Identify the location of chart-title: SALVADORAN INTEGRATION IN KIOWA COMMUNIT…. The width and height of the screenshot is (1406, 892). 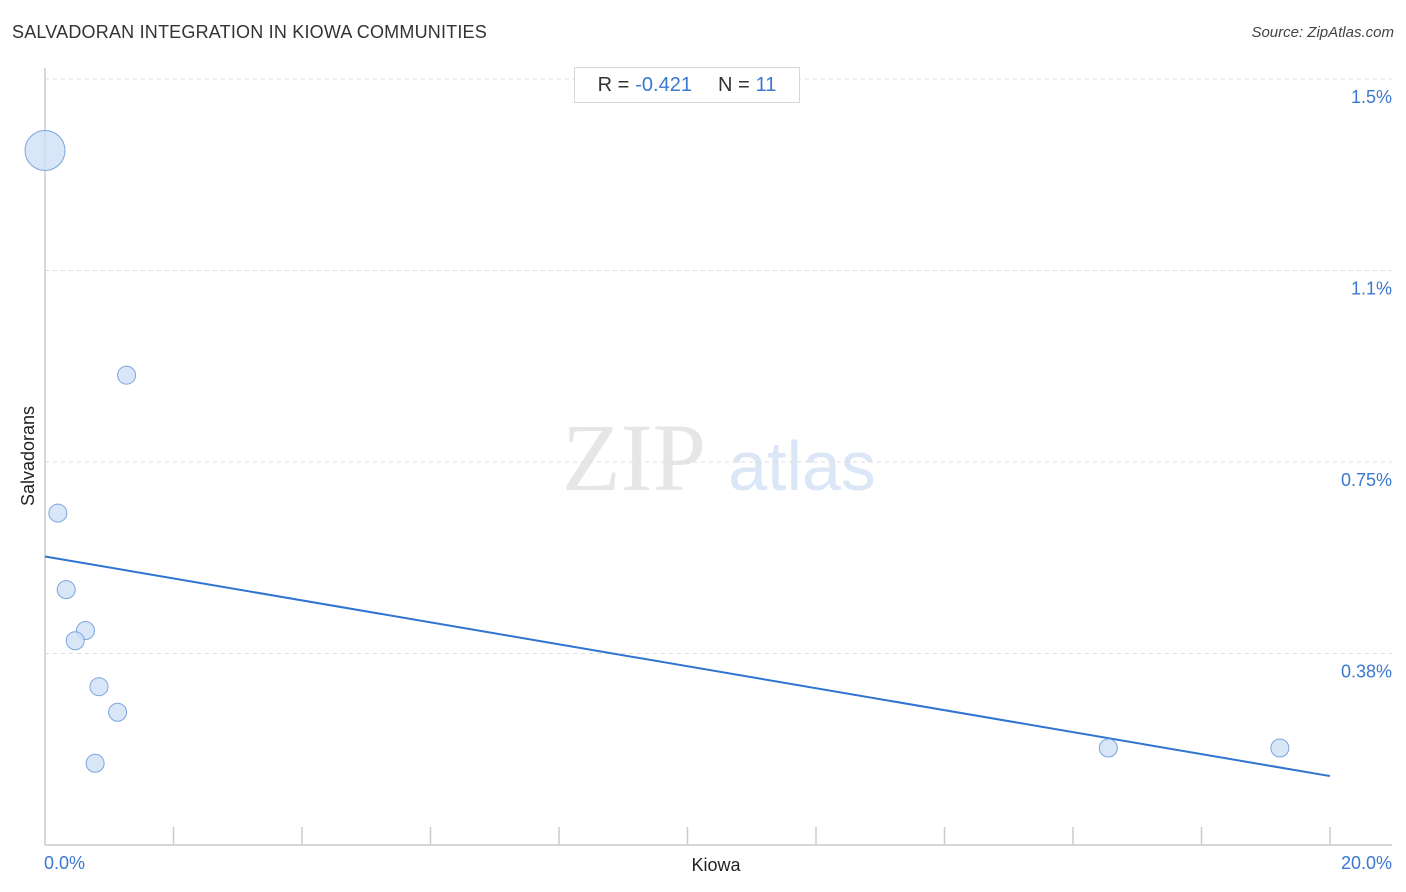
(249, 32).